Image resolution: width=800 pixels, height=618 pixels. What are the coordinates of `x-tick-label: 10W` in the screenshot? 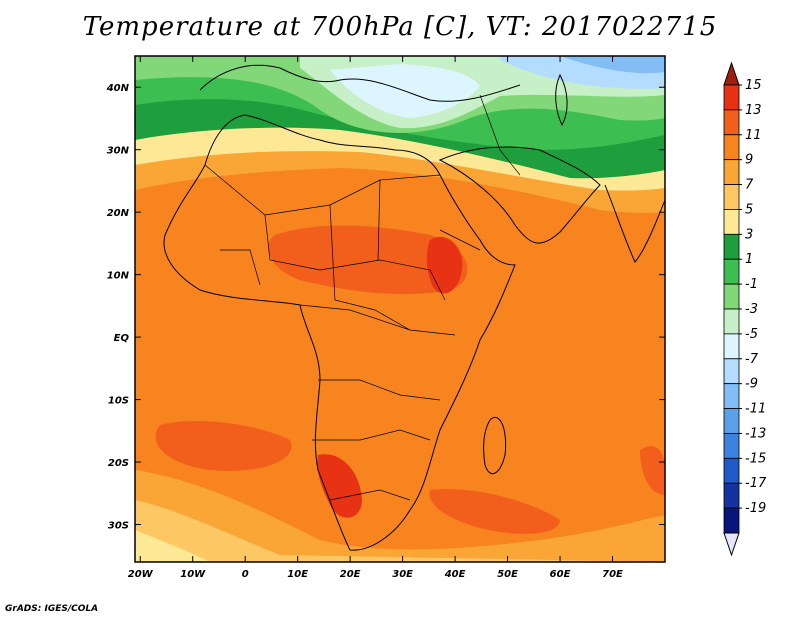 It's located at (193, 574).